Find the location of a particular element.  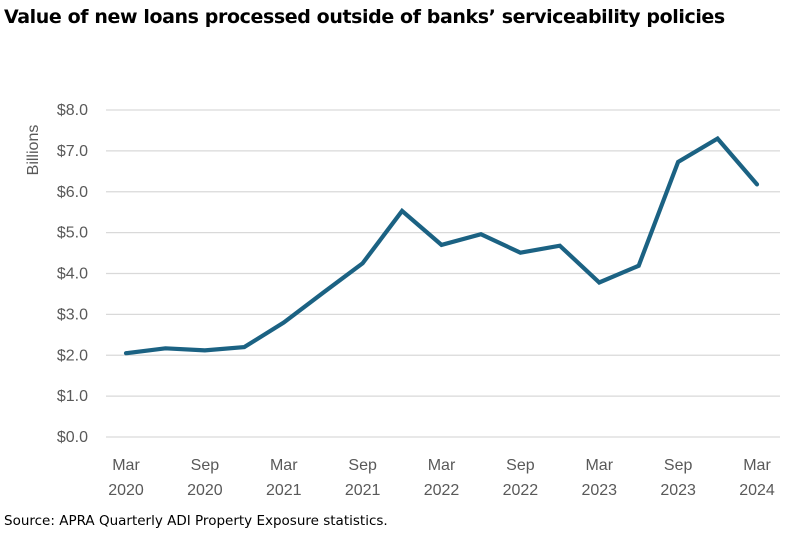

y-tick-label: $0.0 is located at coordinates (72, 437).